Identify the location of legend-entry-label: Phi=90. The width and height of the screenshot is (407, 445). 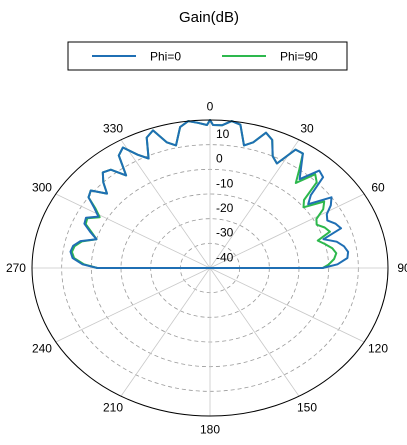
(299, 57).